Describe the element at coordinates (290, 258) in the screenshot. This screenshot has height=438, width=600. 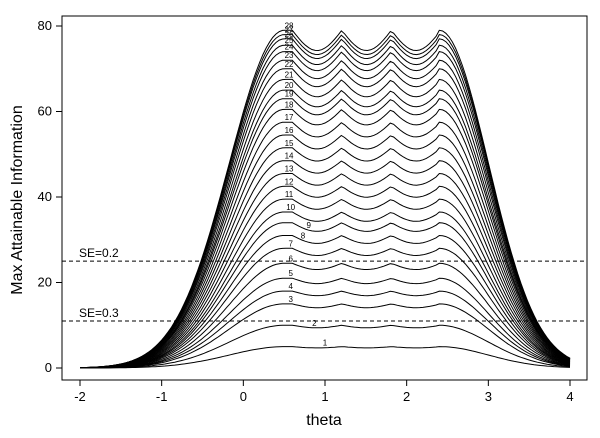
I see `series-label-6: 6` at that location.